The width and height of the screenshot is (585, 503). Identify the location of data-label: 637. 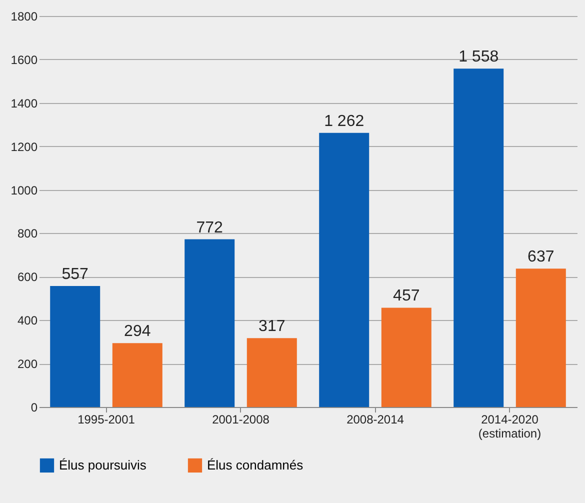
(541, 257).